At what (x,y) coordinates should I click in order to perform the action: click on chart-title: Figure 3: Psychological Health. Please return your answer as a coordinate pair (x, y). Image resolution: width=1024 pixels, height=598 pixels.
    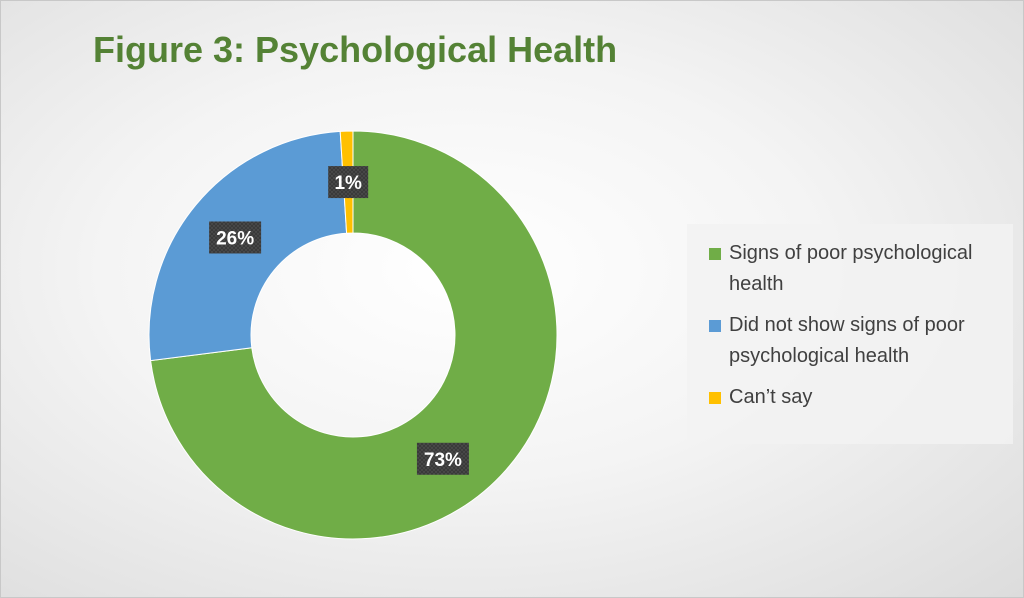
    Looking at the image, I should click on (355, 49).